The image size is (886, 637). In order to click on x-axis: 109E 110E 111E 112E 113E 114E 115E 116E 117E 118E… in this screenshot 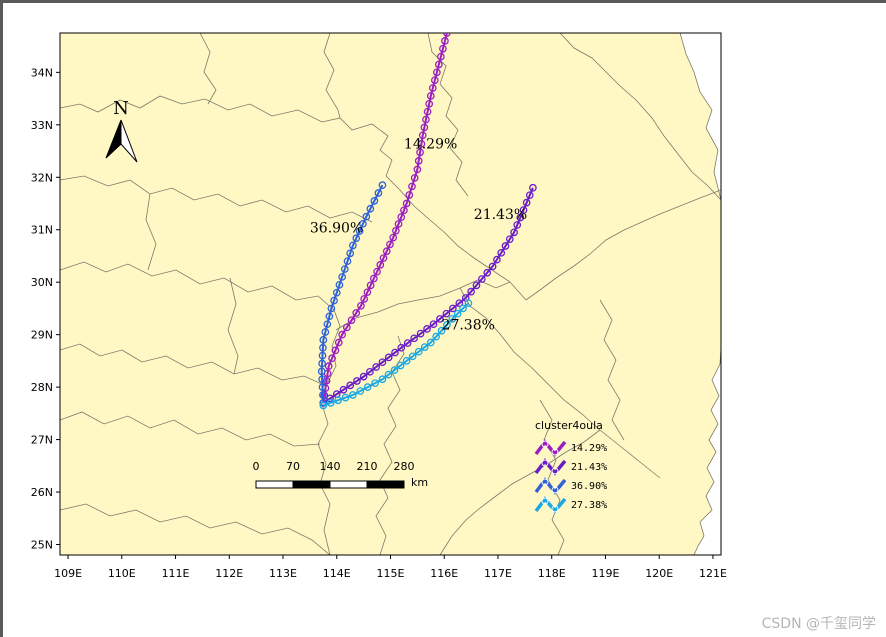, I will do `click(390, 567)`.